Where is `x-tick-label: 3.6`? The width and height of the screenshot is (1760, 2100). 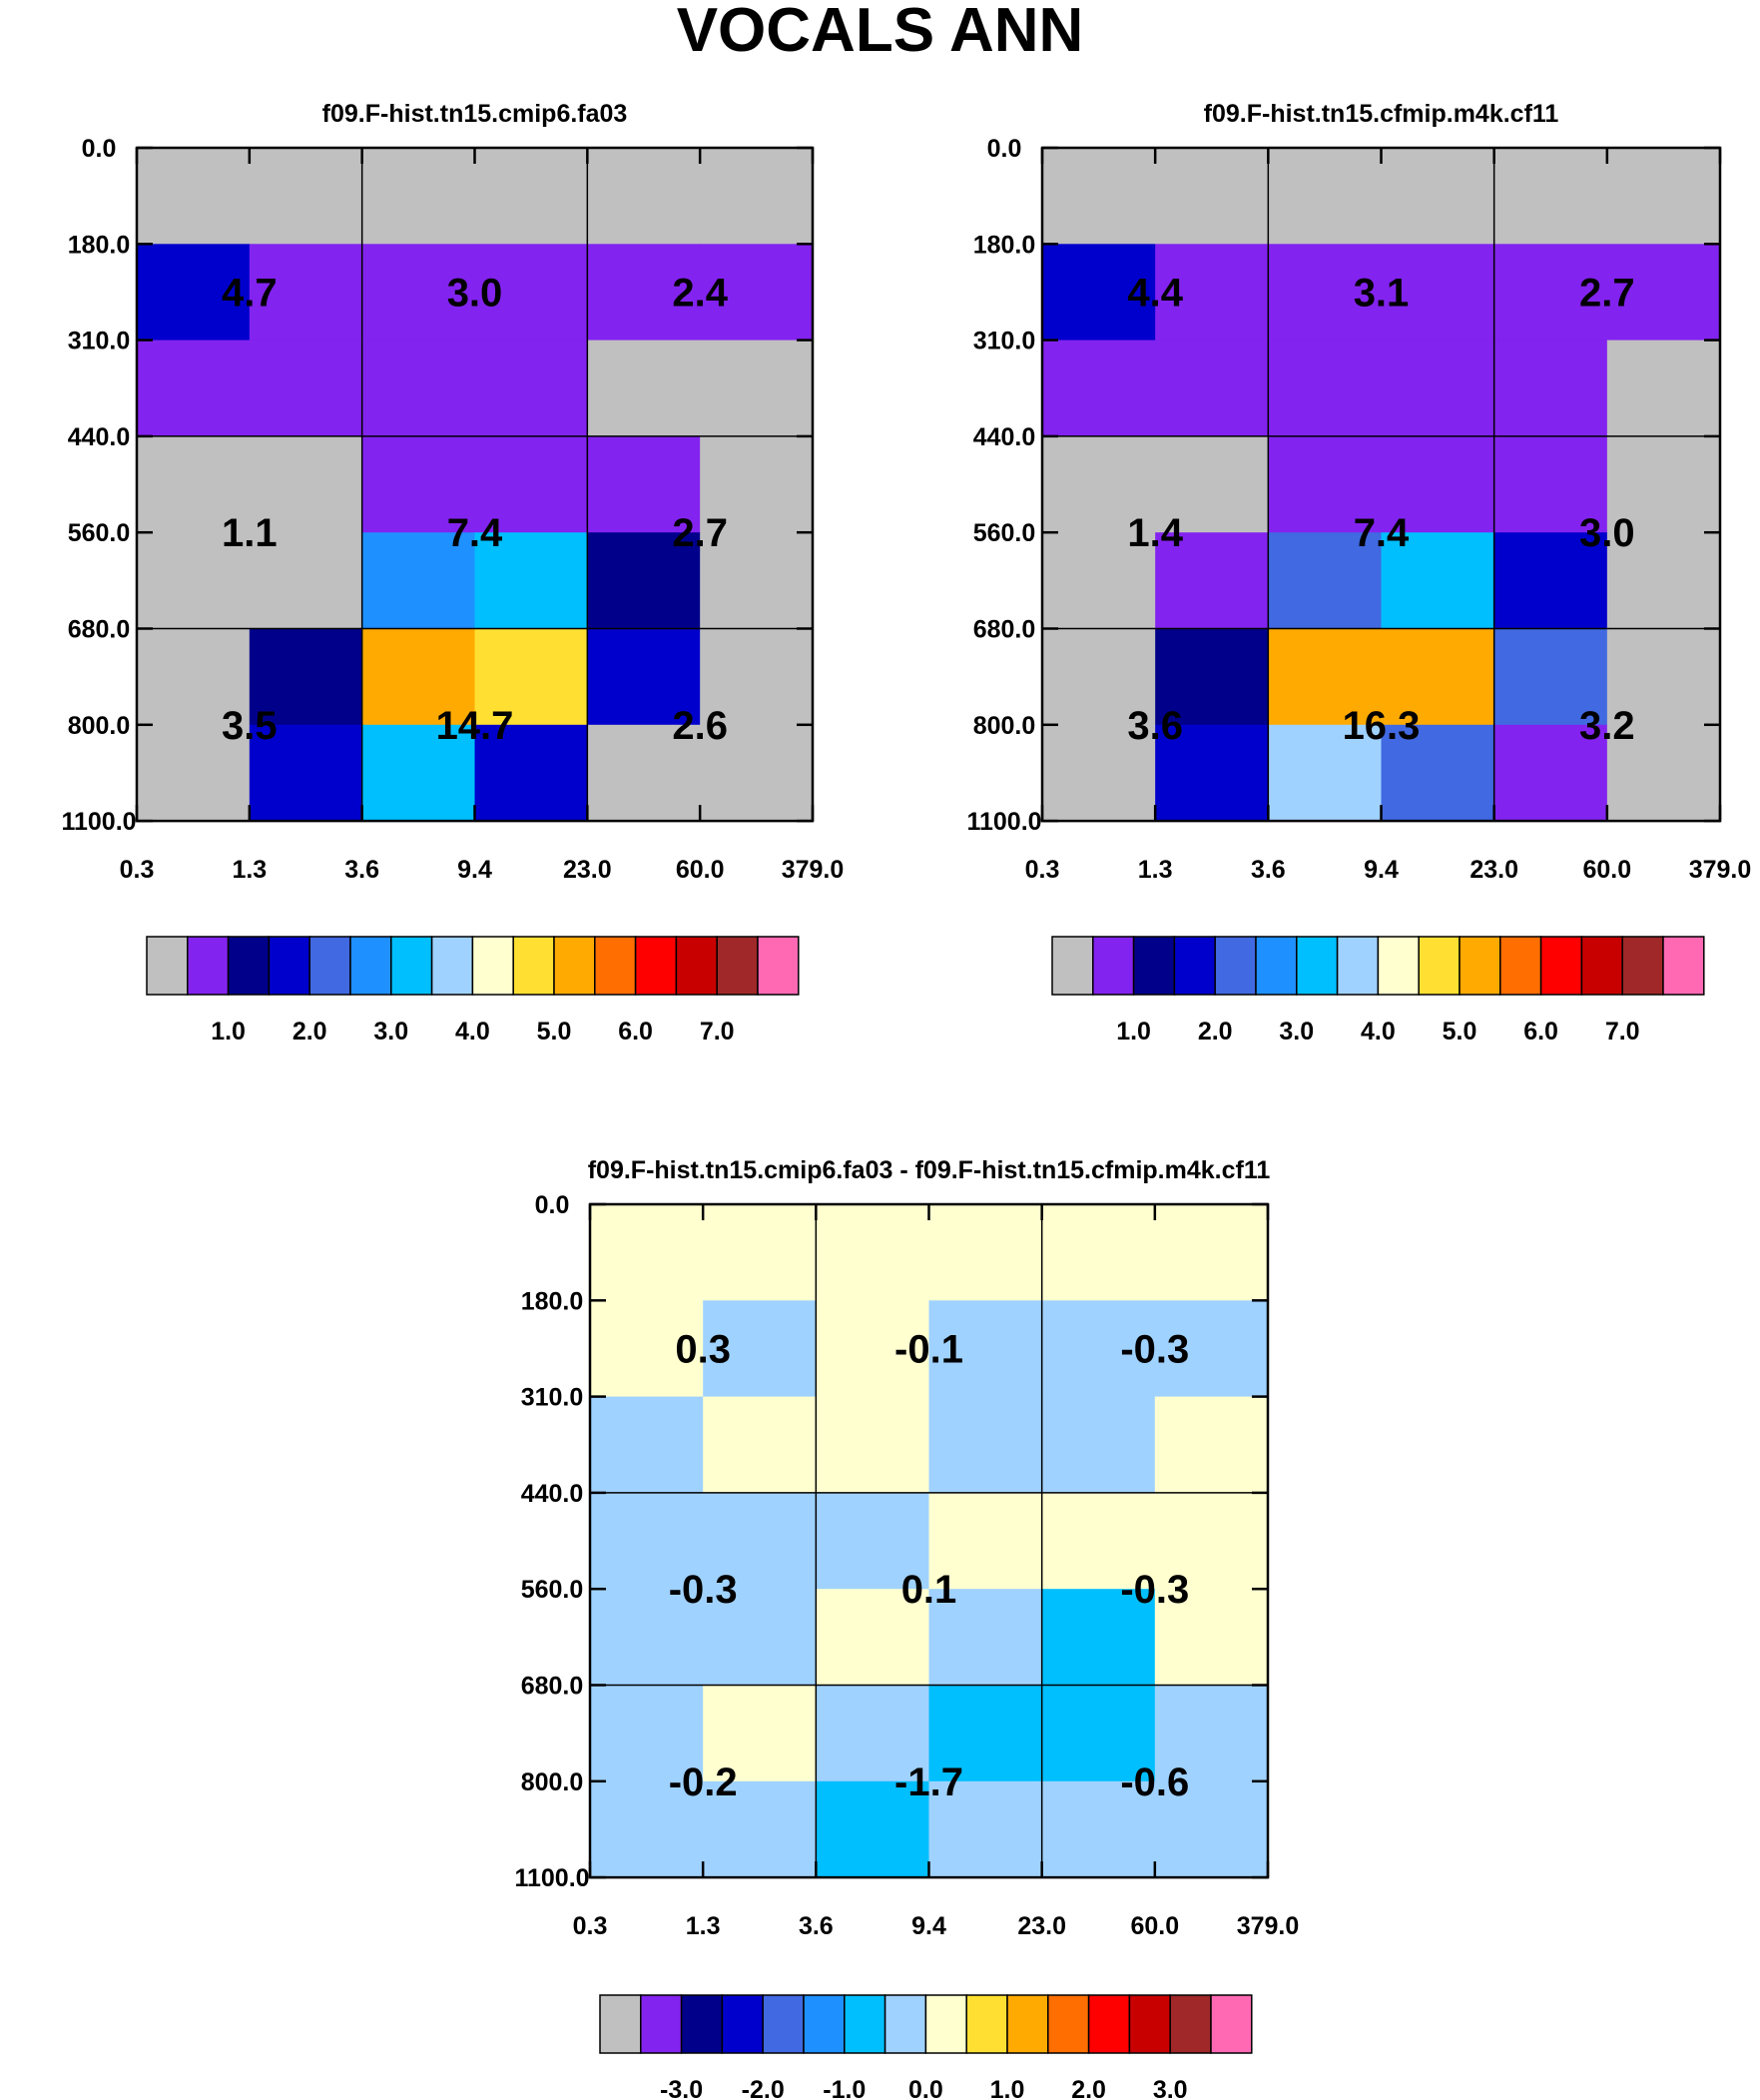 x-tick-label: 3.6 is located at coordinates (1268, 870).